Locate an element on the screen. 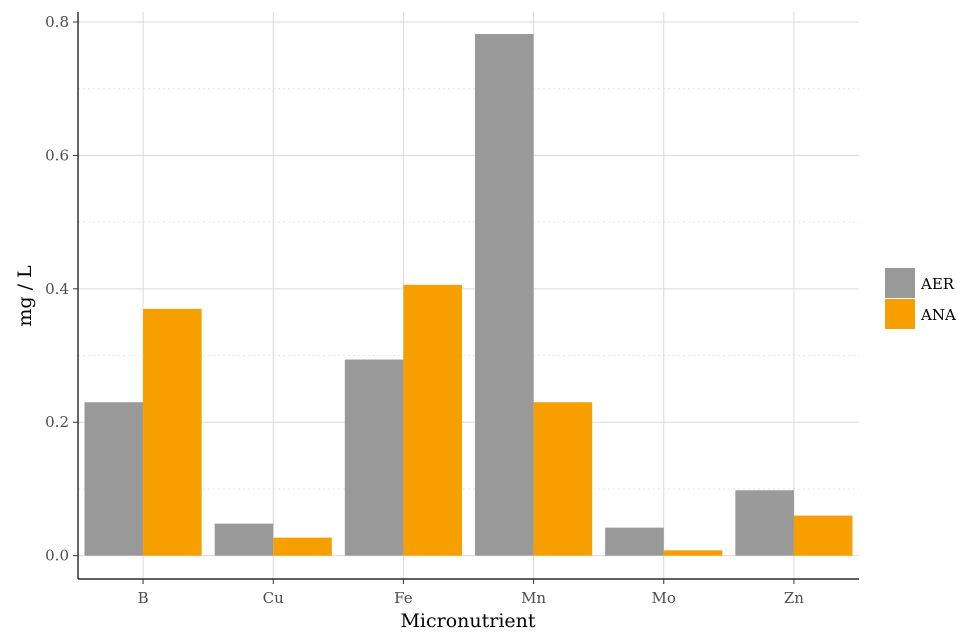  x-tick-label: Zn is located at coordinates (794, 598).